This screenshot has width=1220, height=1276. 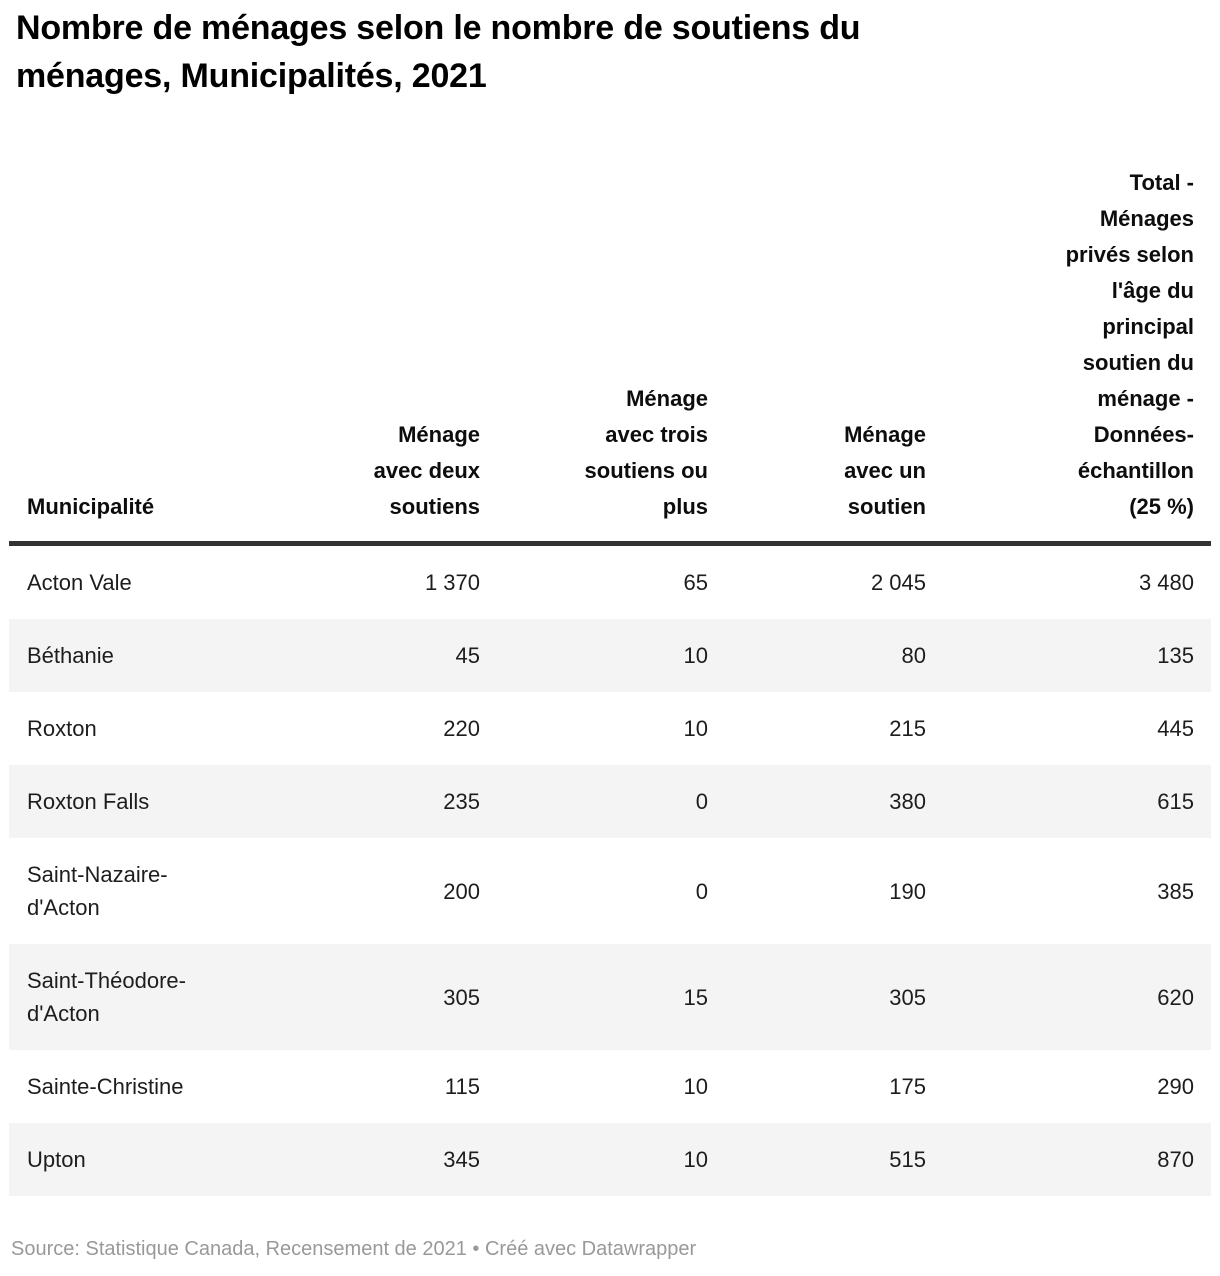 What do you see at coordinates (907, 1086) in the screenshot?
I see `value-cell: 175` at bounding box center [907, 1086].